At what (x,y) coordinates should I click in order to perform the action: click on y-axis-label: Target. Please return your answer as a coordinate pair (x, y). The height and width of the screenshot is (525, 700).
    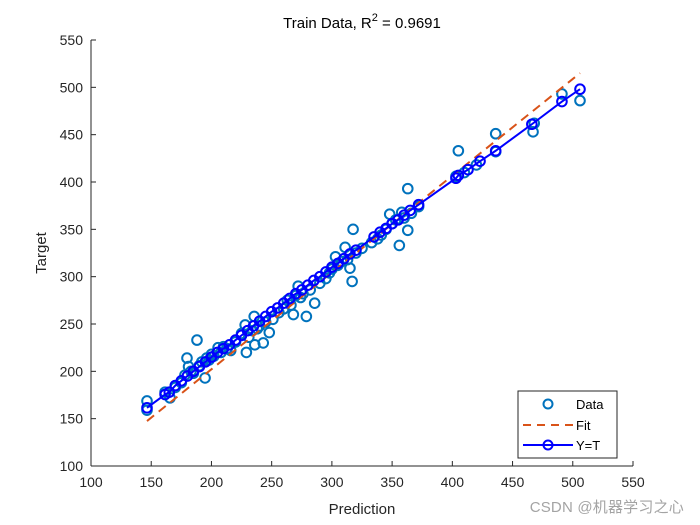
    Looking at the image, I should click on (41, 252).